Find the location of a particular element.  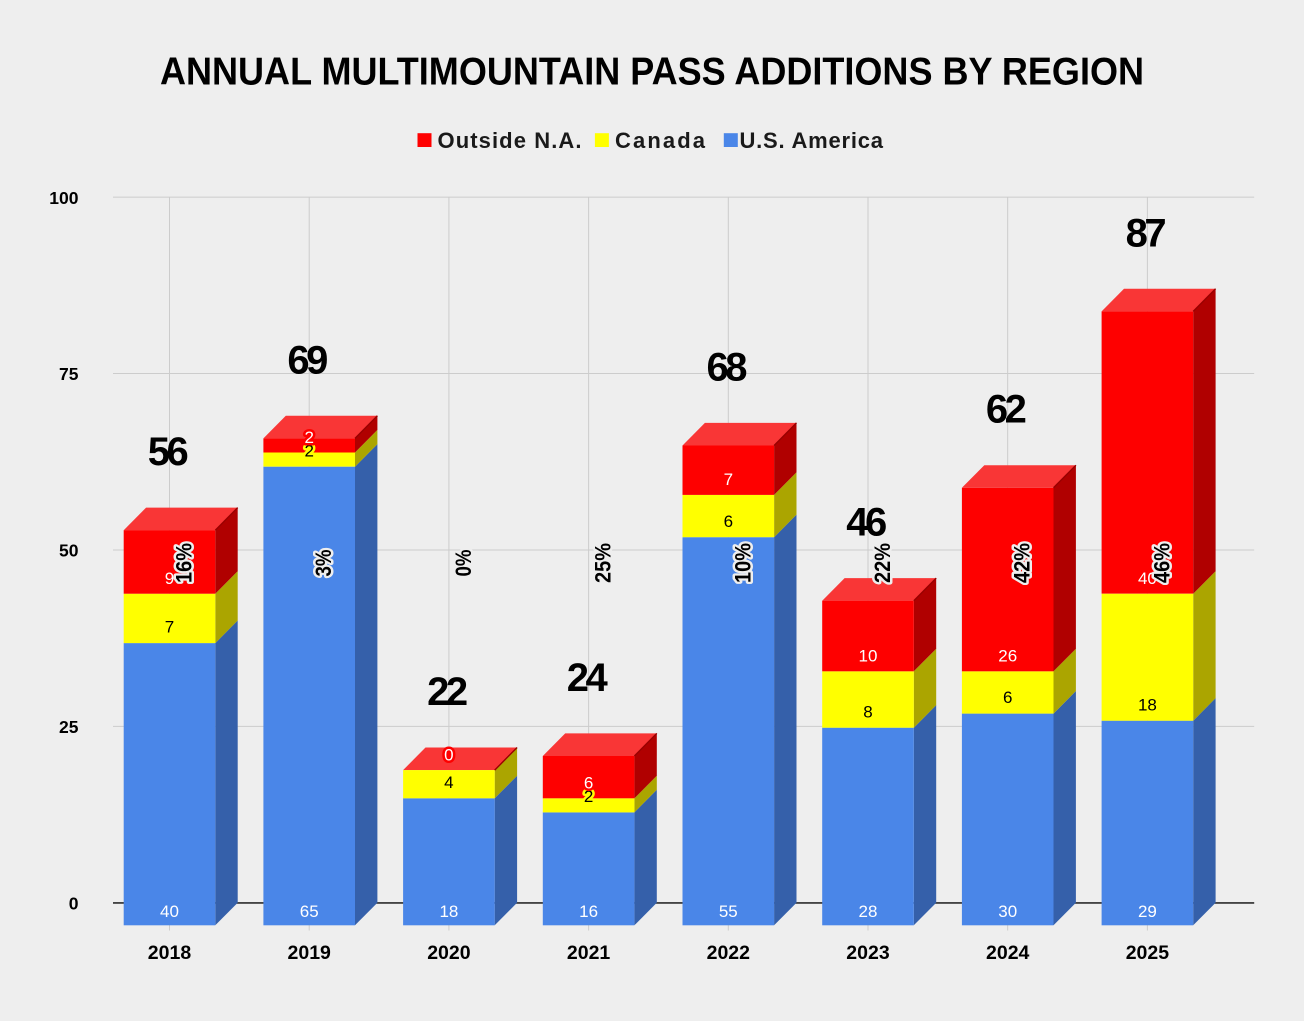

svg-text: 2020 is located at coordinates (449, 953).